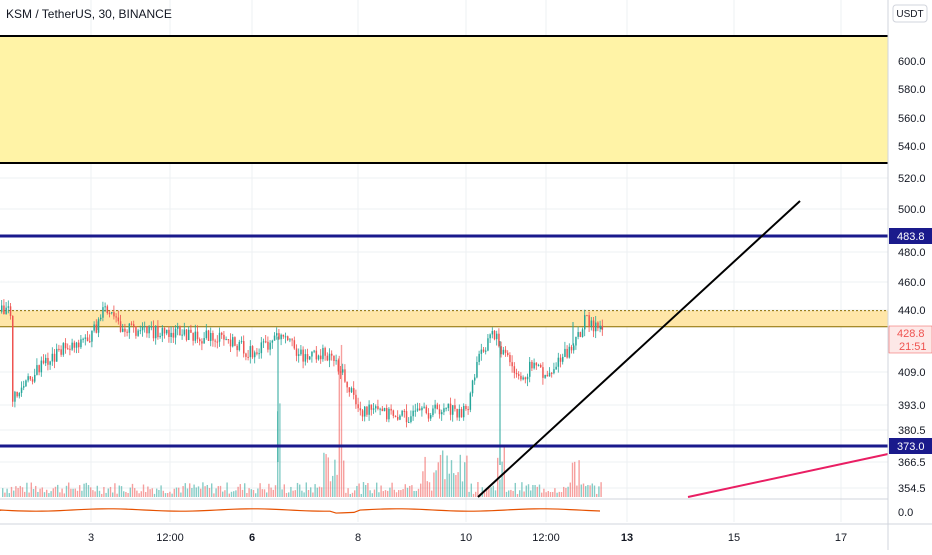 The width and height of the screenshot is (932, 555). I want to click on currency-label: USDT, so click(910, 13).